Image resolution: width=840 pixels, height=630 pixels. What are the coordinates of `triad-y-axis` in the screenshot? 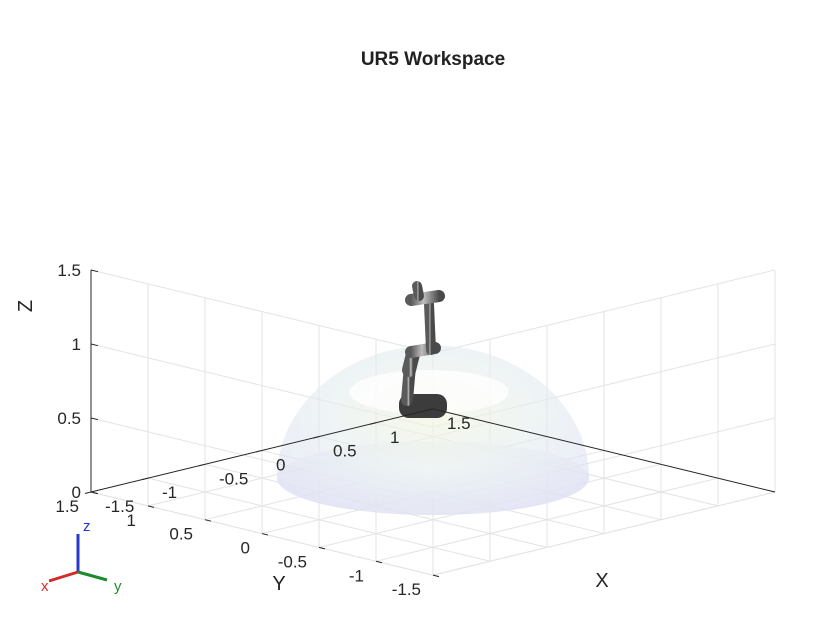 It's located at (92, 576).